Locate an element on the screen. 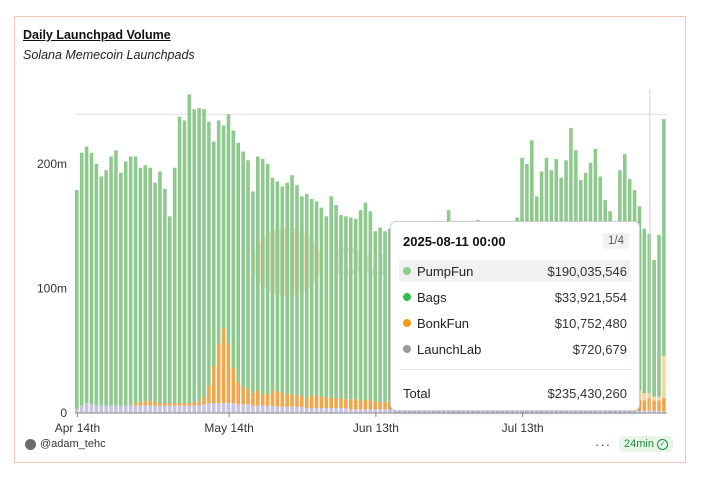  tooltip-page-indicator: 1/4 is located at coordinates (616, 241).